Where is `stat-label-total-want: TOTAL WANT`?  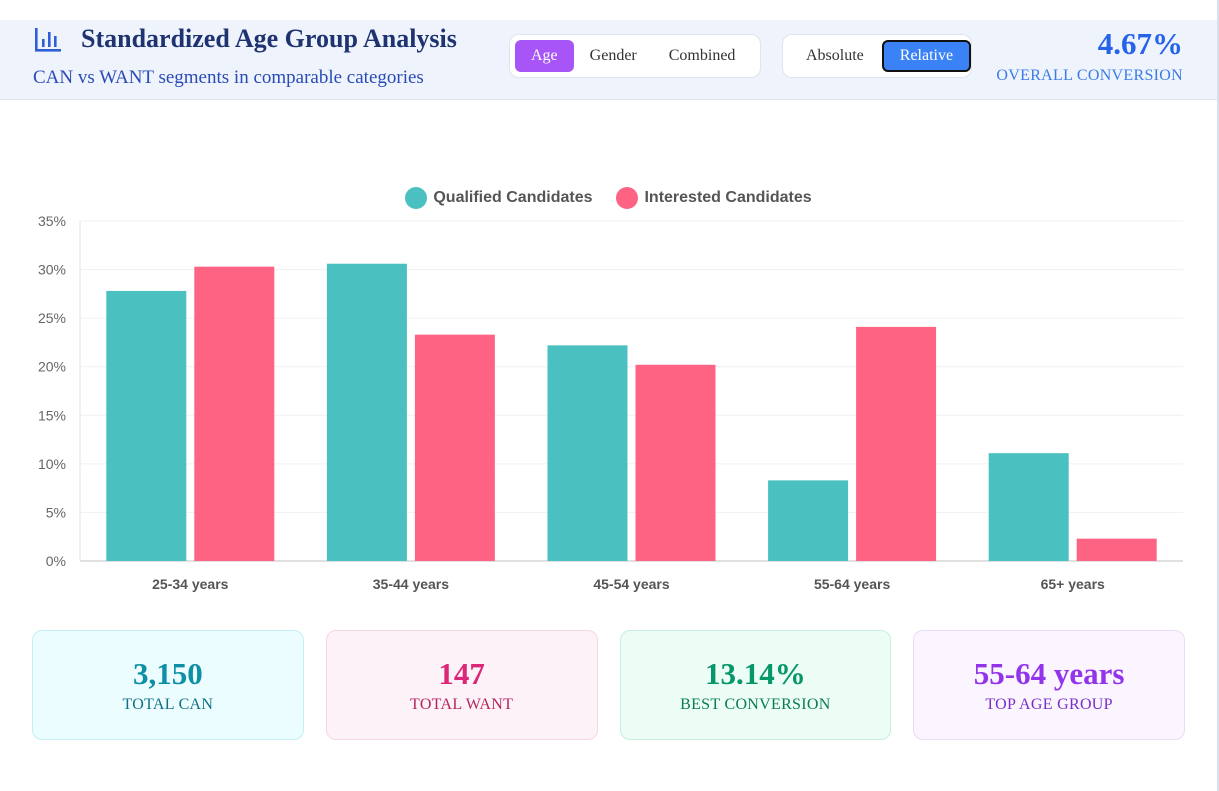
stat-label-total-want: TOTAL WANT is located at coordinates (462, 704).